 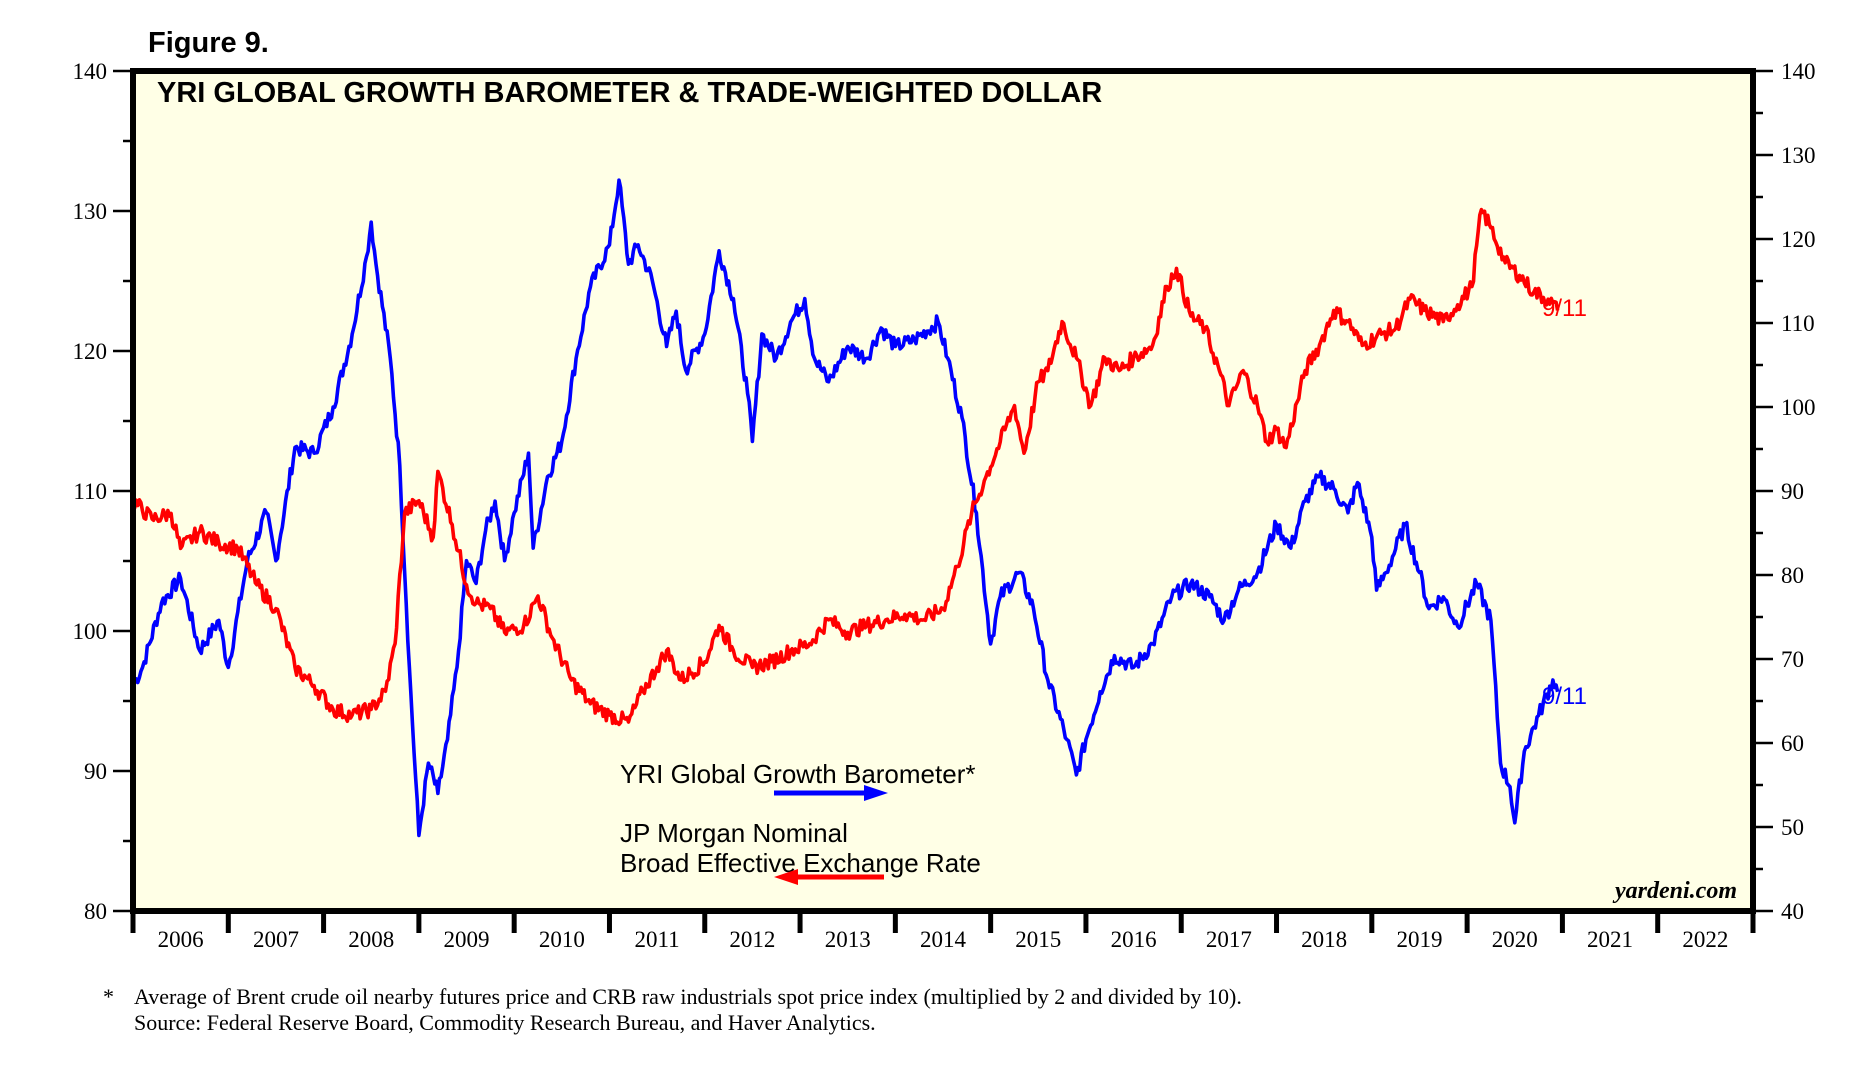 What do you see at coordinates (1324, 939) in the screenshot?
I see `x-tick-label: 2018` at bounding box center [1324, 939].